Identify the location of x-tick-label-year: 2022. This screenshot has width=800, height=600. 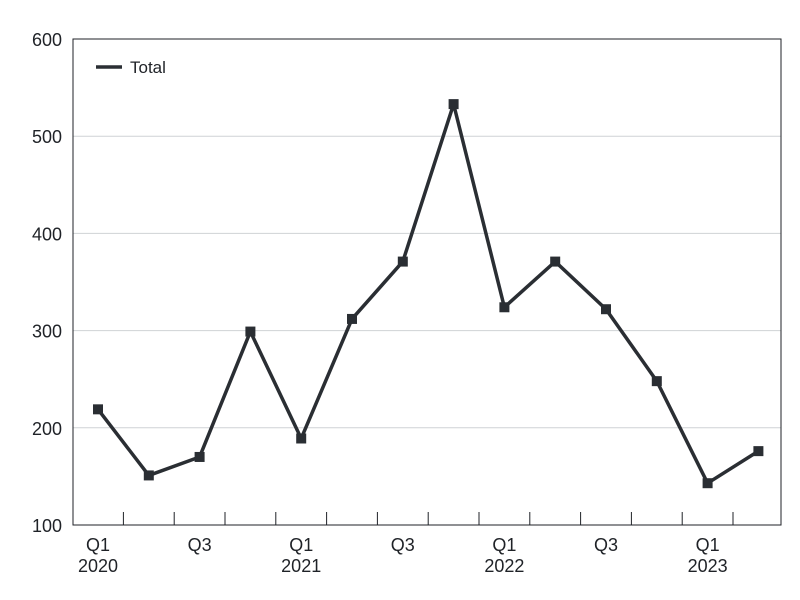
(504, 566).